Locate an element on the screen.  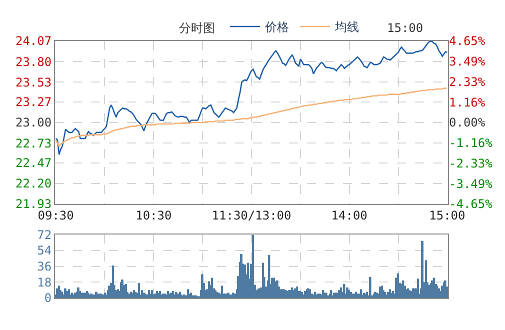
y2-tick-label: 1.16% is located at coordinates (467, 102).